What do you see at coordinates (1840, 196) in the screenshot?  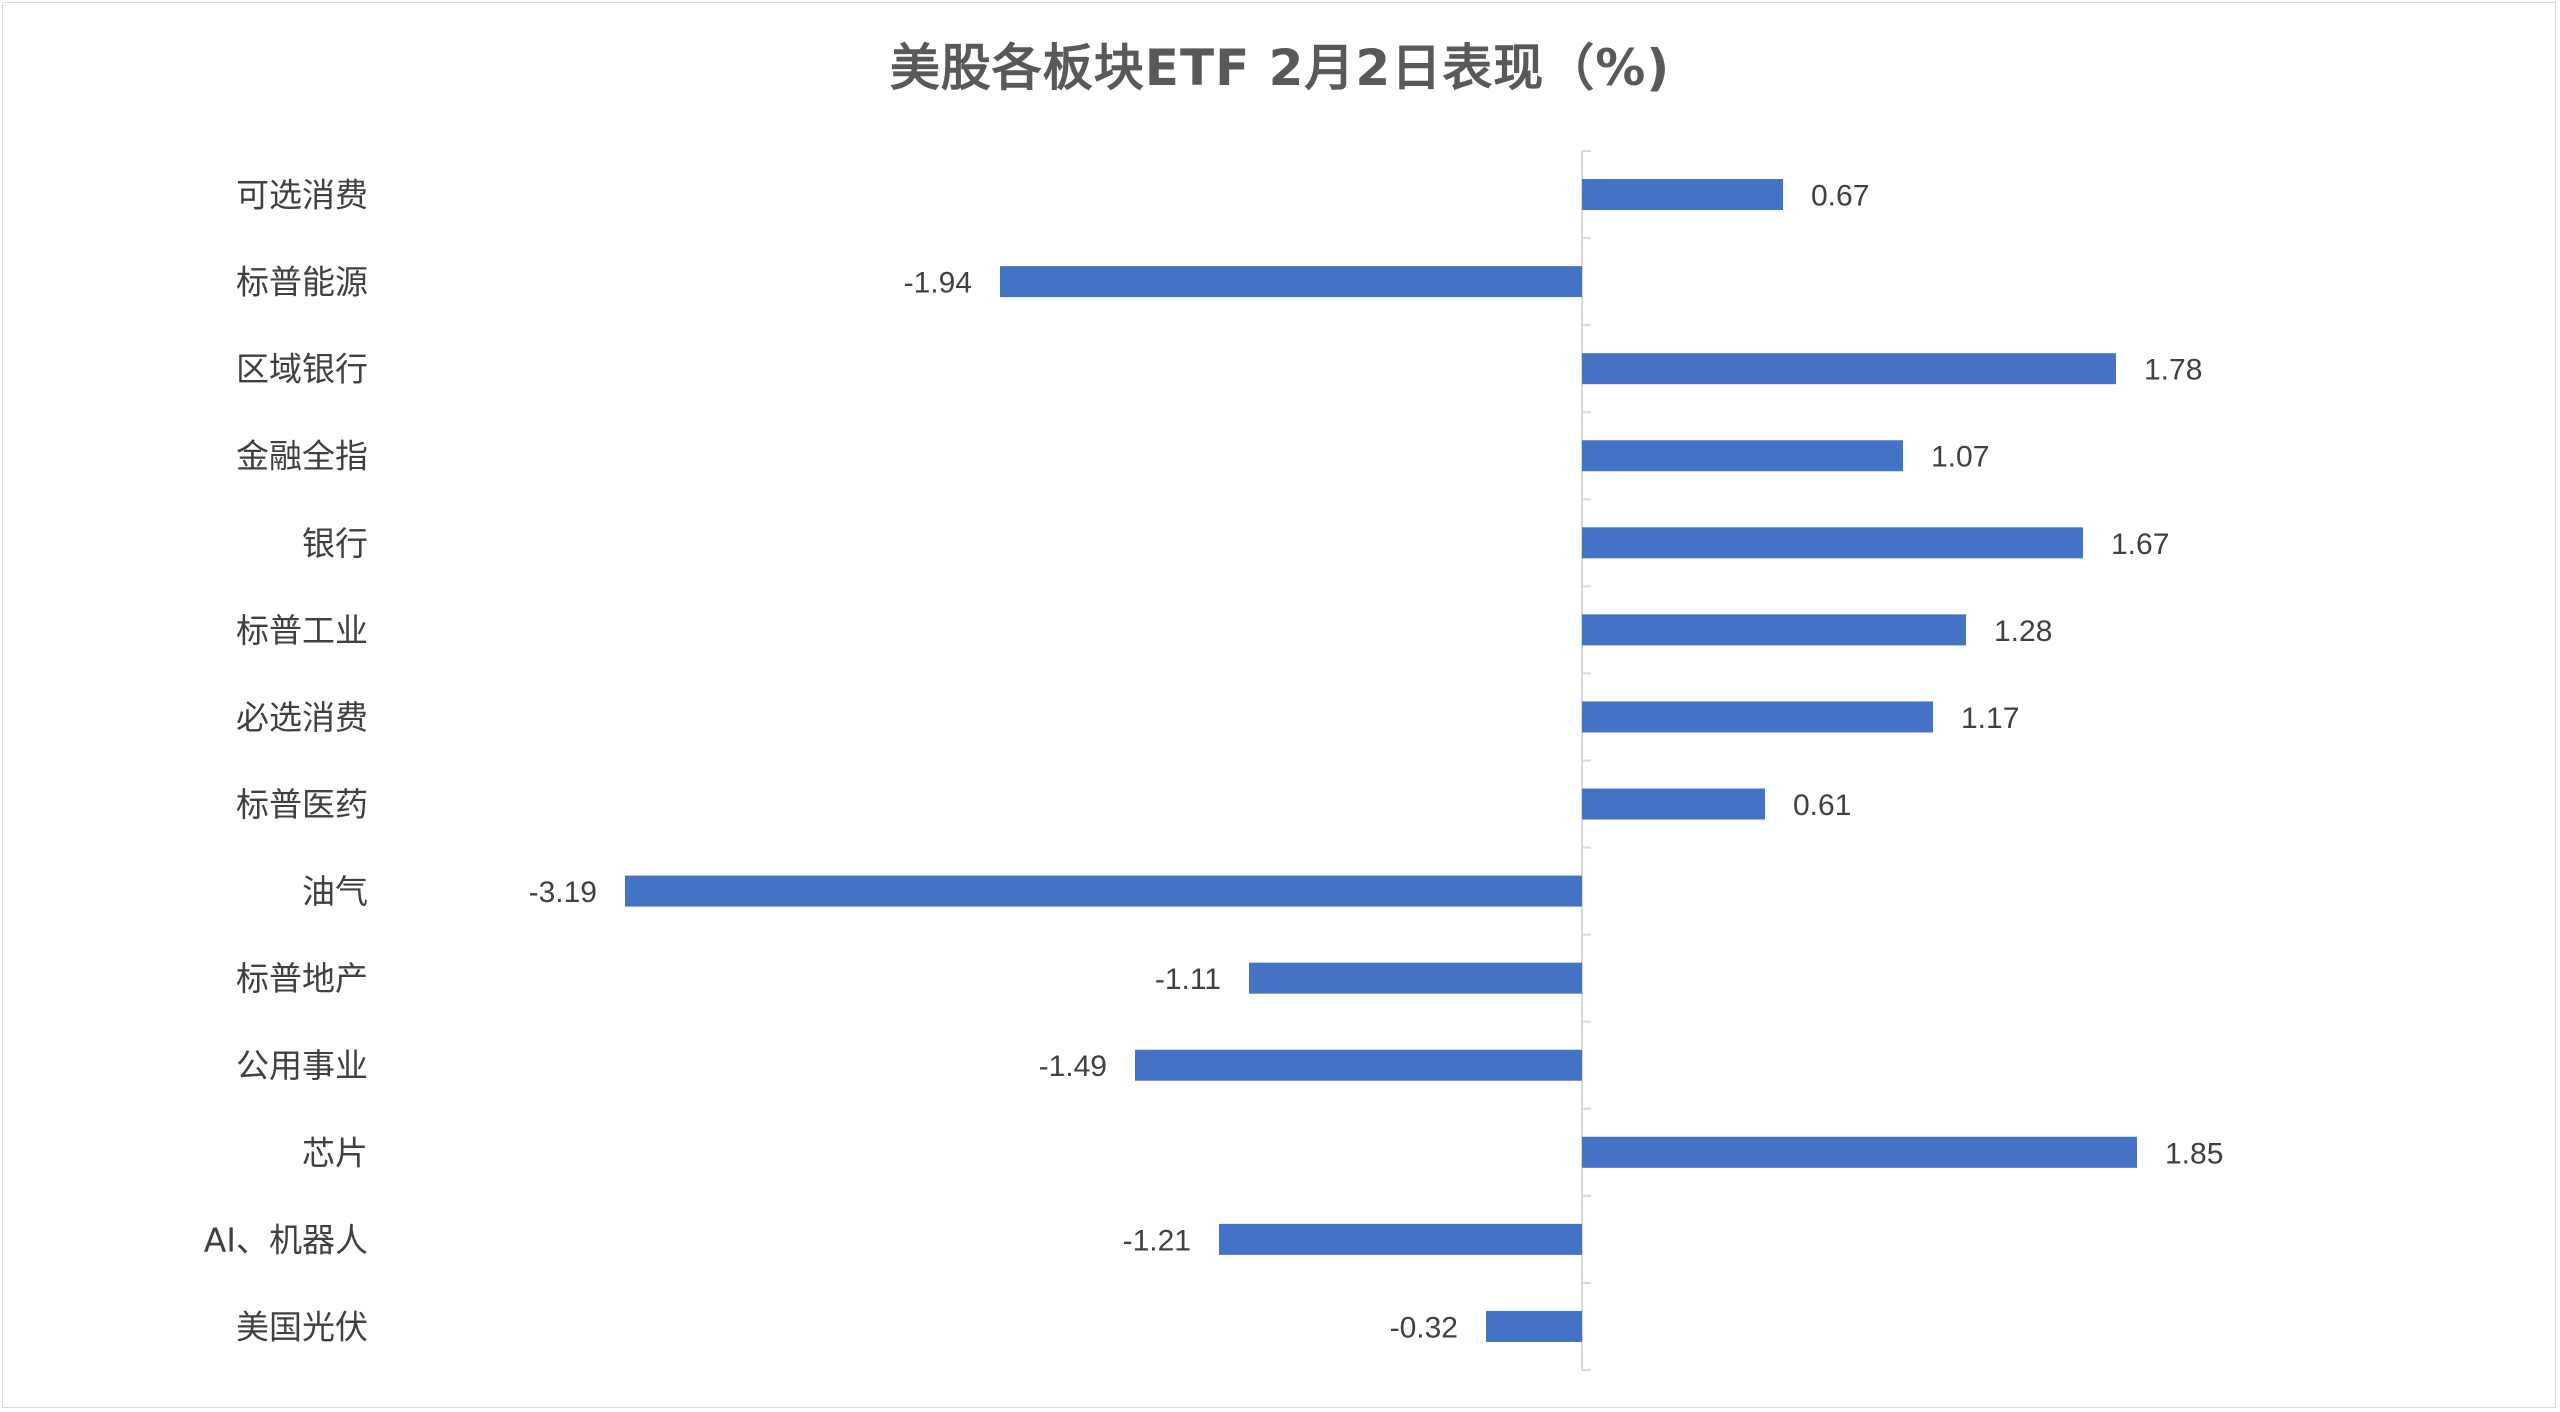 I see `data-label: 0.67` at bounding box center [1840, 196].